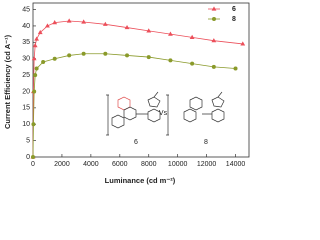  Describe the element at coordinates (26, 108) in the screenshot. I see `y-tick-label: 15` at that location.